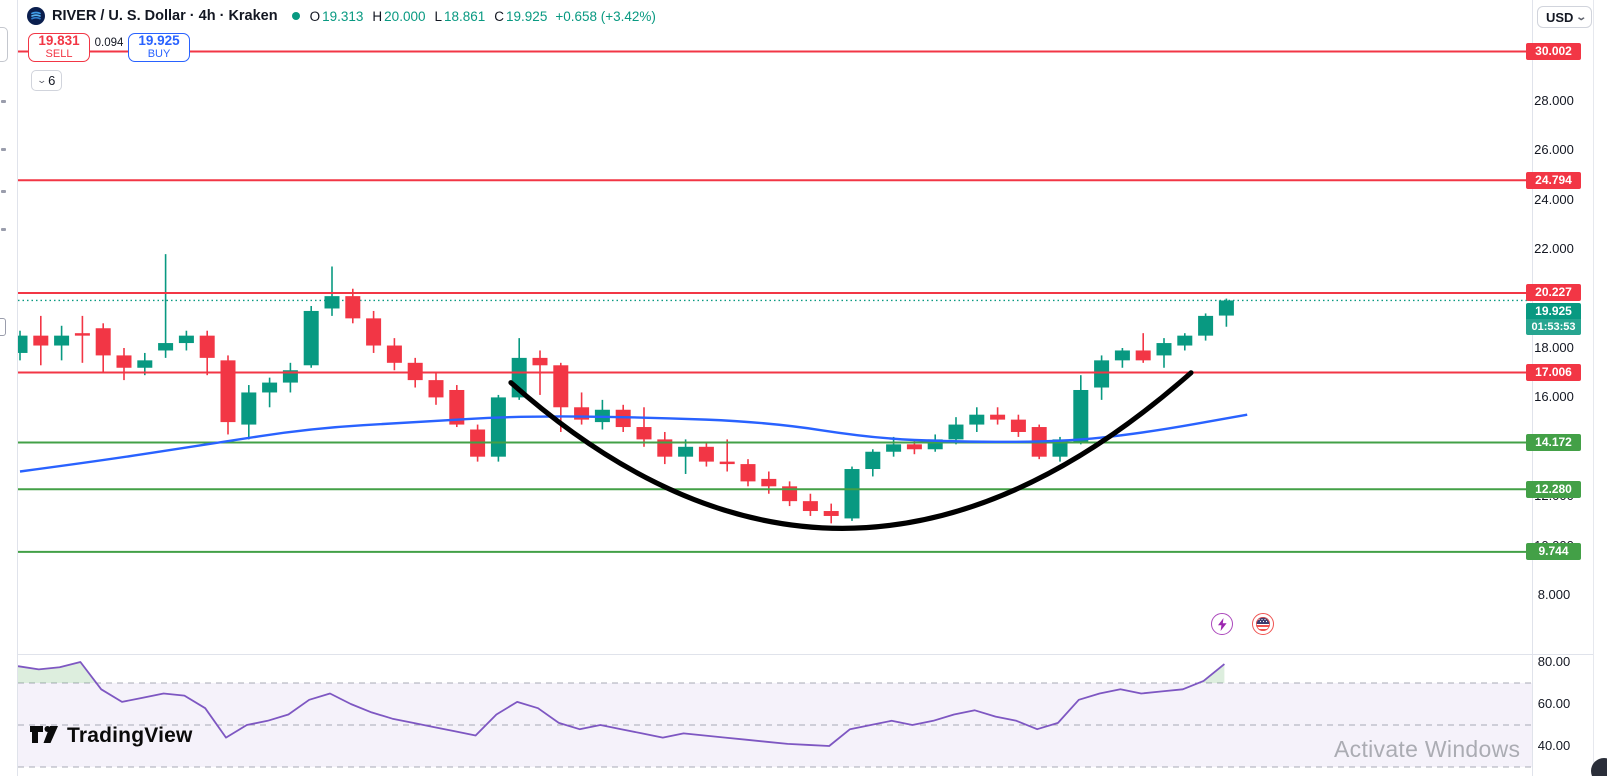 Image resolution: width=1607 pixels, height=776 pixels. I want to click on pane-separator, so click(805, 654).